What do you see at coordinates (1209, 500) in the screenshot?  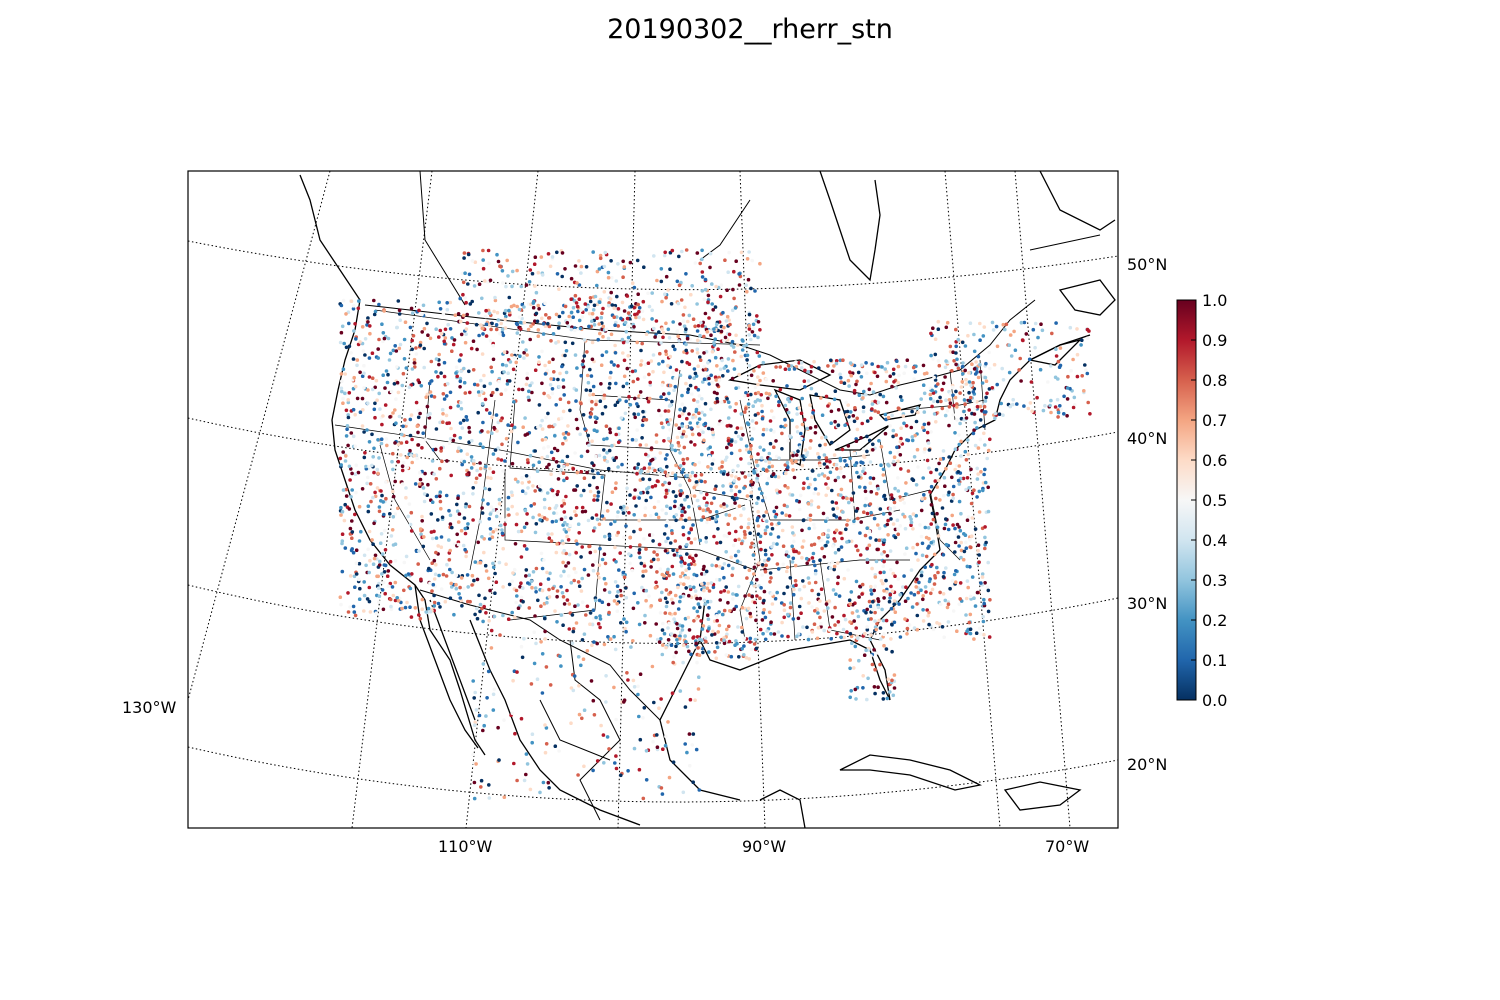 I see `colorbar-ticks: 0.00.10.20.30.40.50.60.70.80.91.0` at bounding box center [1209, 500].